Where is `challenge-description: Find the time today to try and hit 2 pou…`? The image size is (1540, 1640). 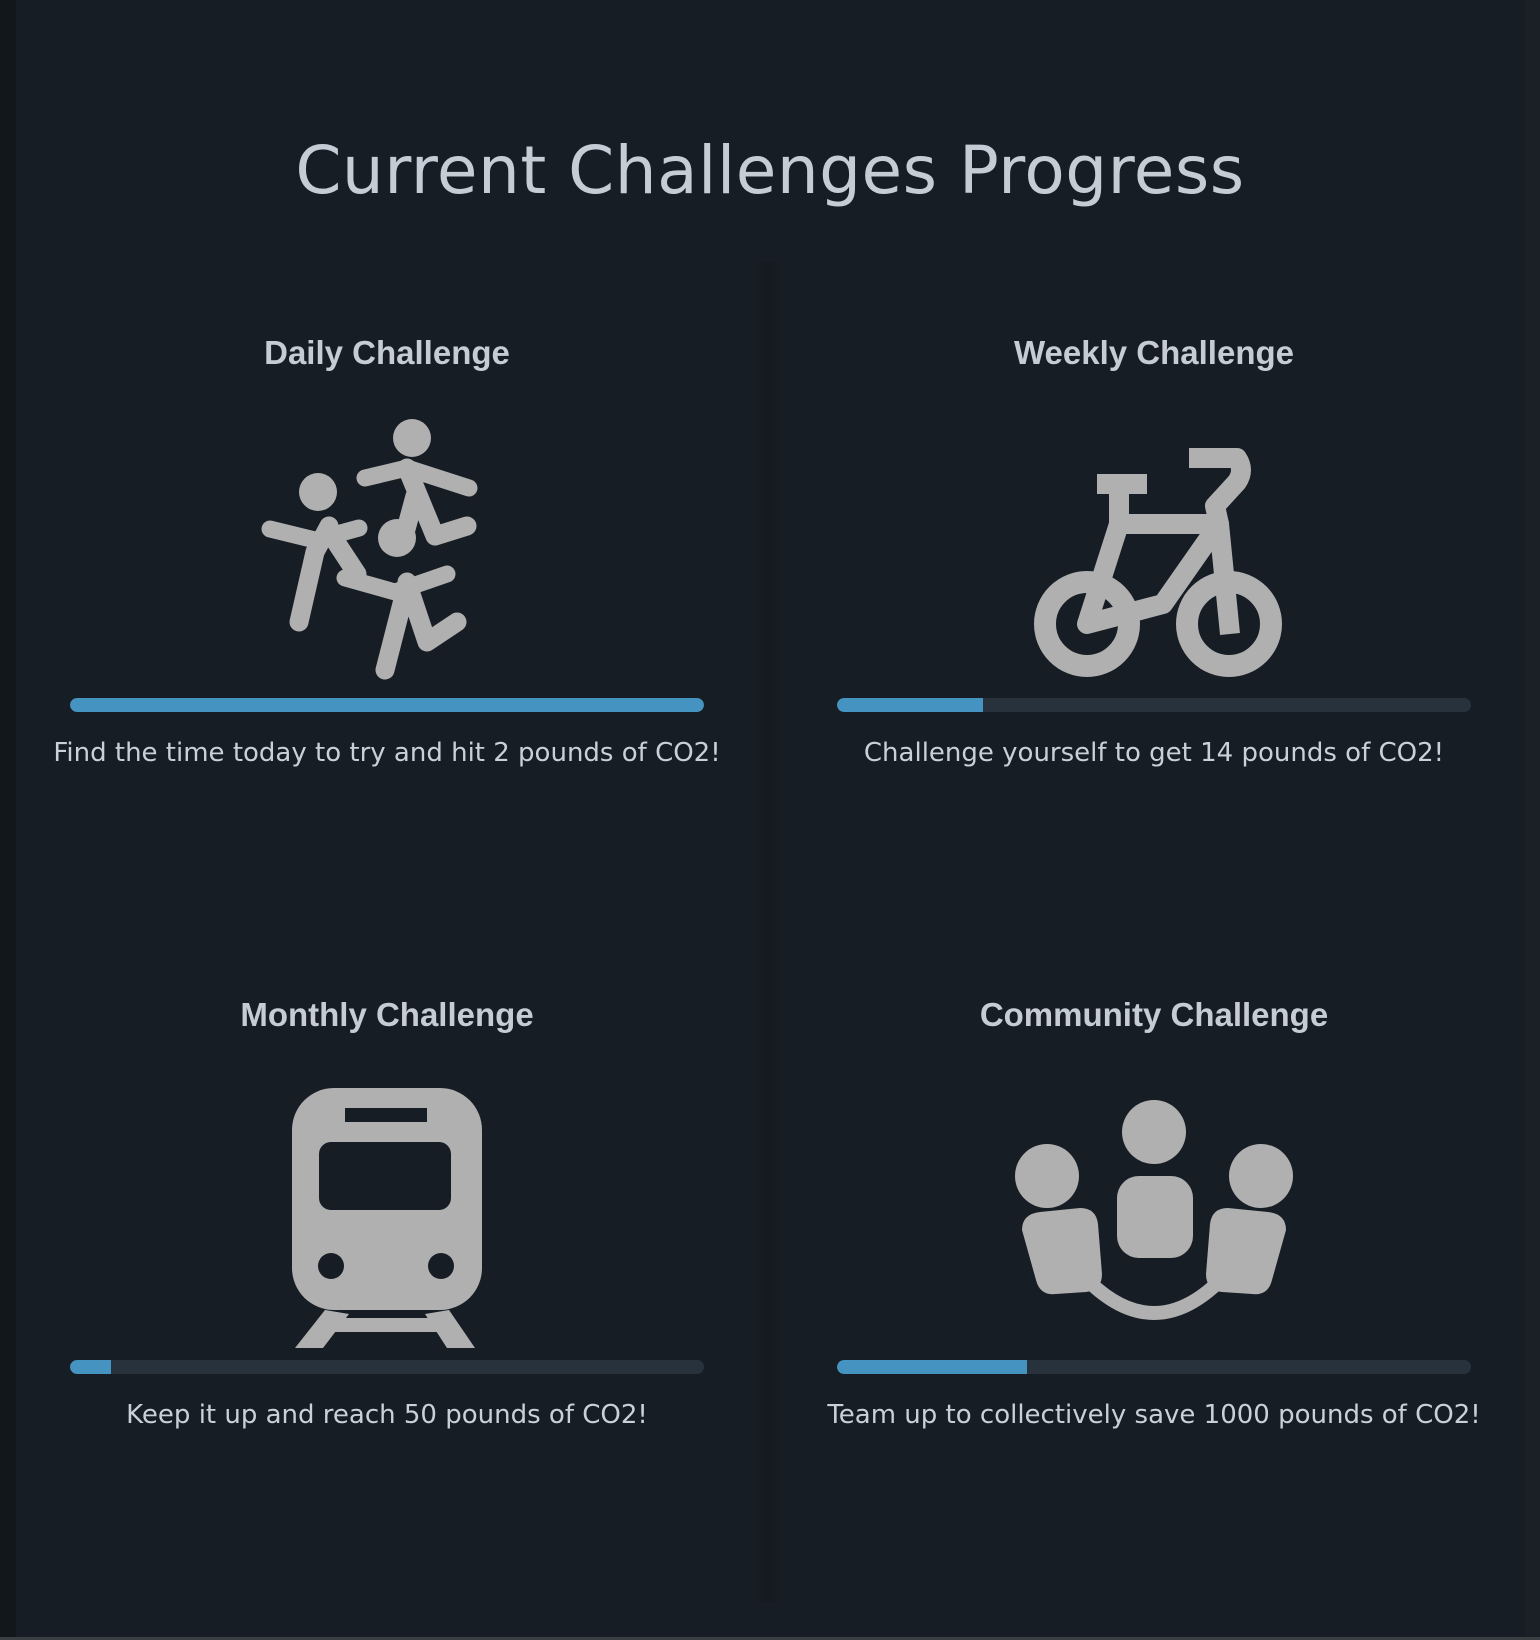 challenge-description: Find the time today to try and hit 2 pou… is located at coordinates (387, 753).